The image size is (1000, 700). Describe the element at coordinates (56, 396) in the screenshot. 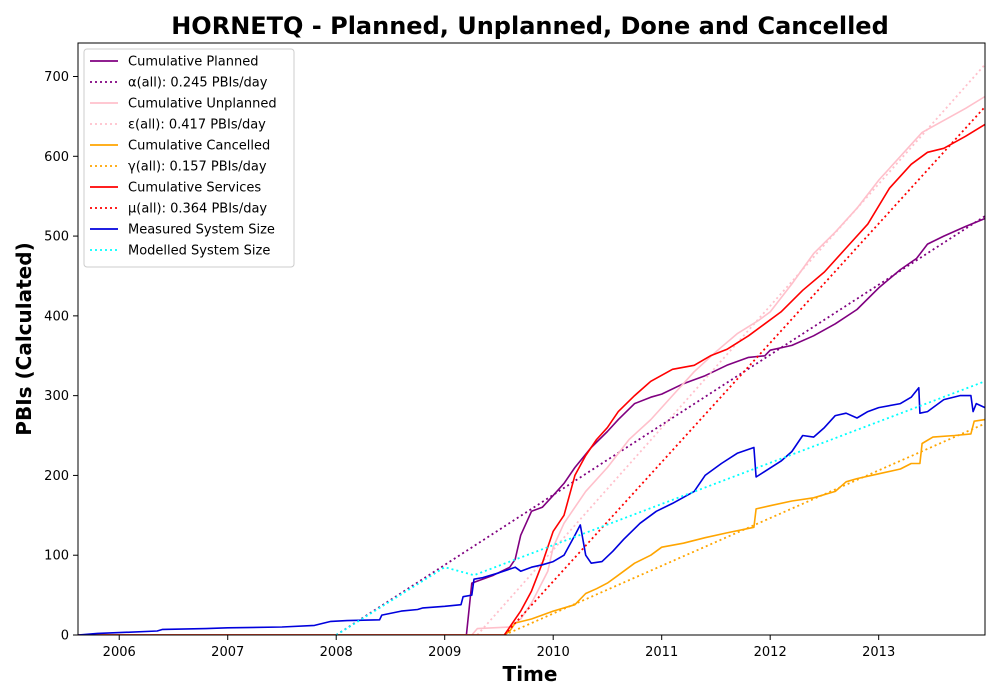

I see `y-tick-label: 300` at that location.